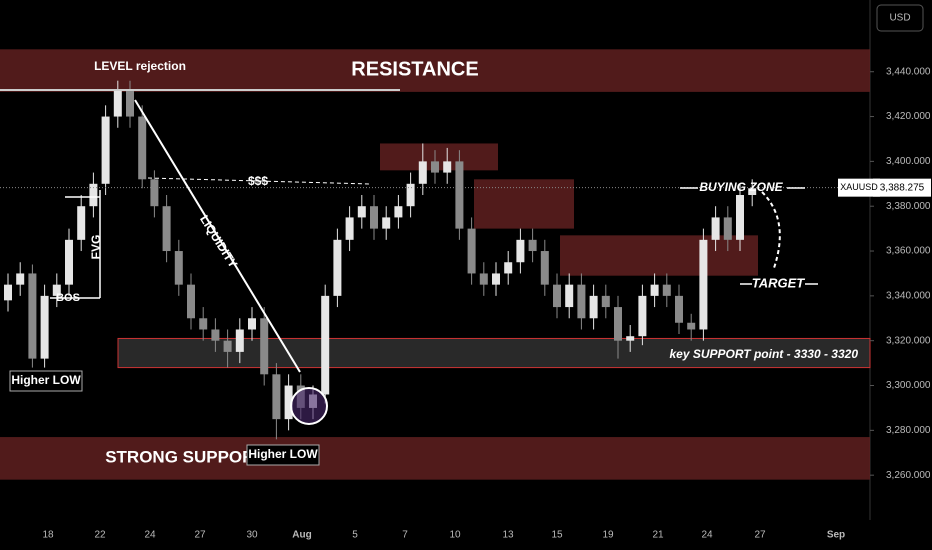 This screenshot has width=932, height=550. What do you see at coordinates (908, 340) in the screenshot?
I see `y-tick-label: 3,320.000` at bounding box center [908, 340].